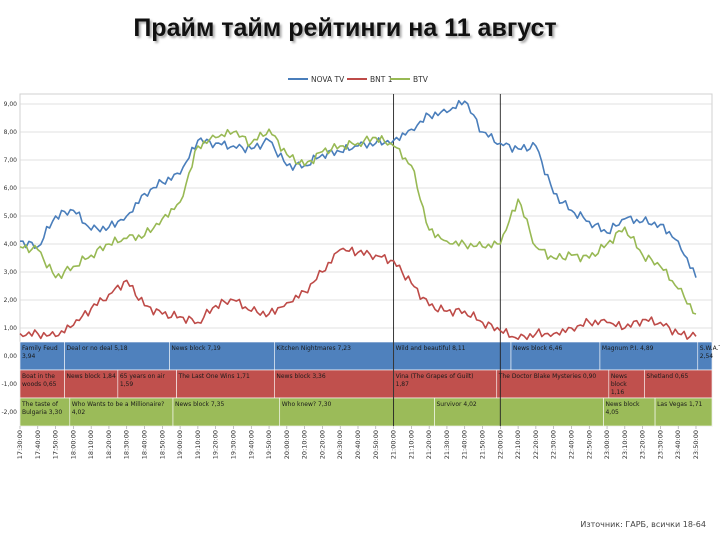 This screenshot has width=720, height=540. What do you see at coordinates (411, 444) in the screenshot?
I see `x-tick-label: 21:10:00` at bounding box center [411, 444].